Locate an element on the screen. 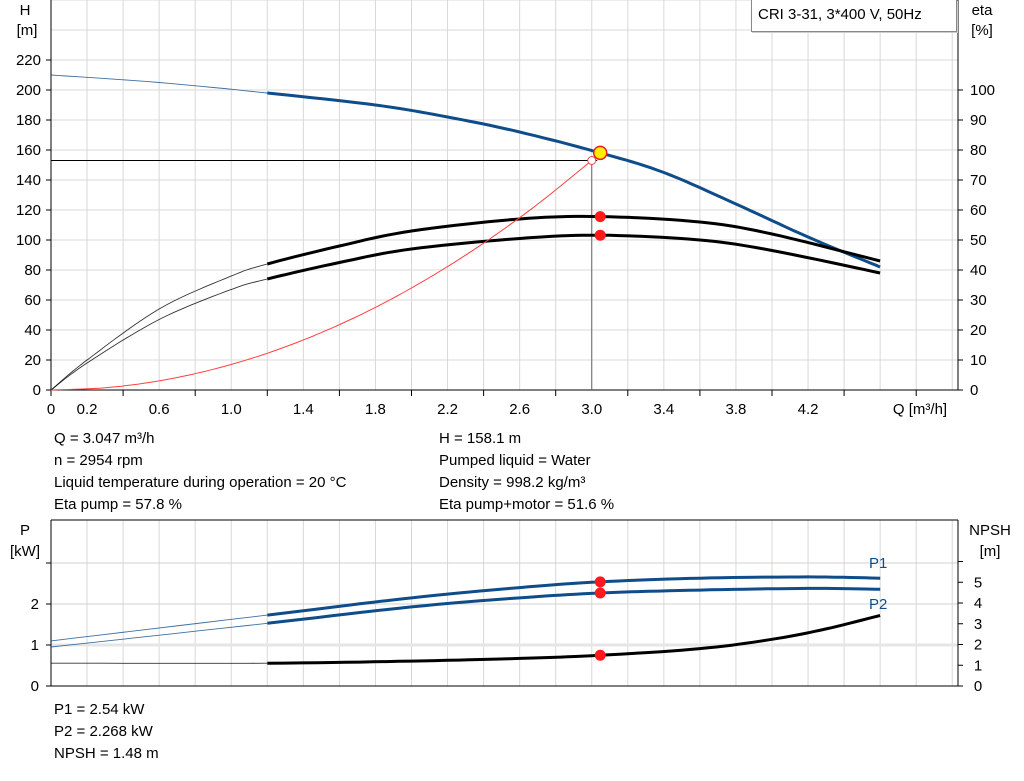 The width and height of the screenshot is (1024, 781). y-tick-label-left: 1 is located at coordinates (35, 645).